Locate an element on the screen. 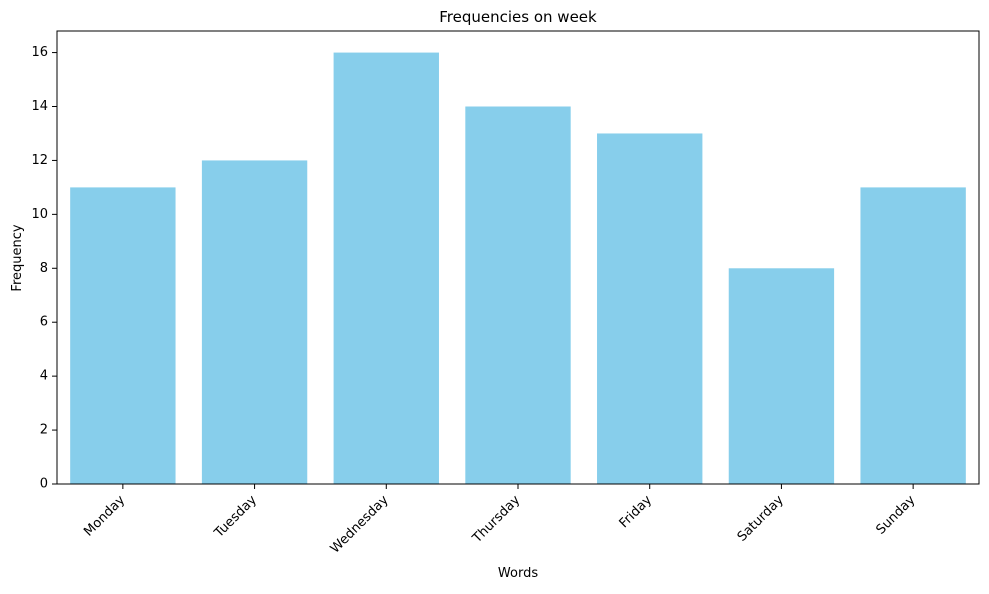  y-tick-label: 14 is located at coordinates (39, 106).